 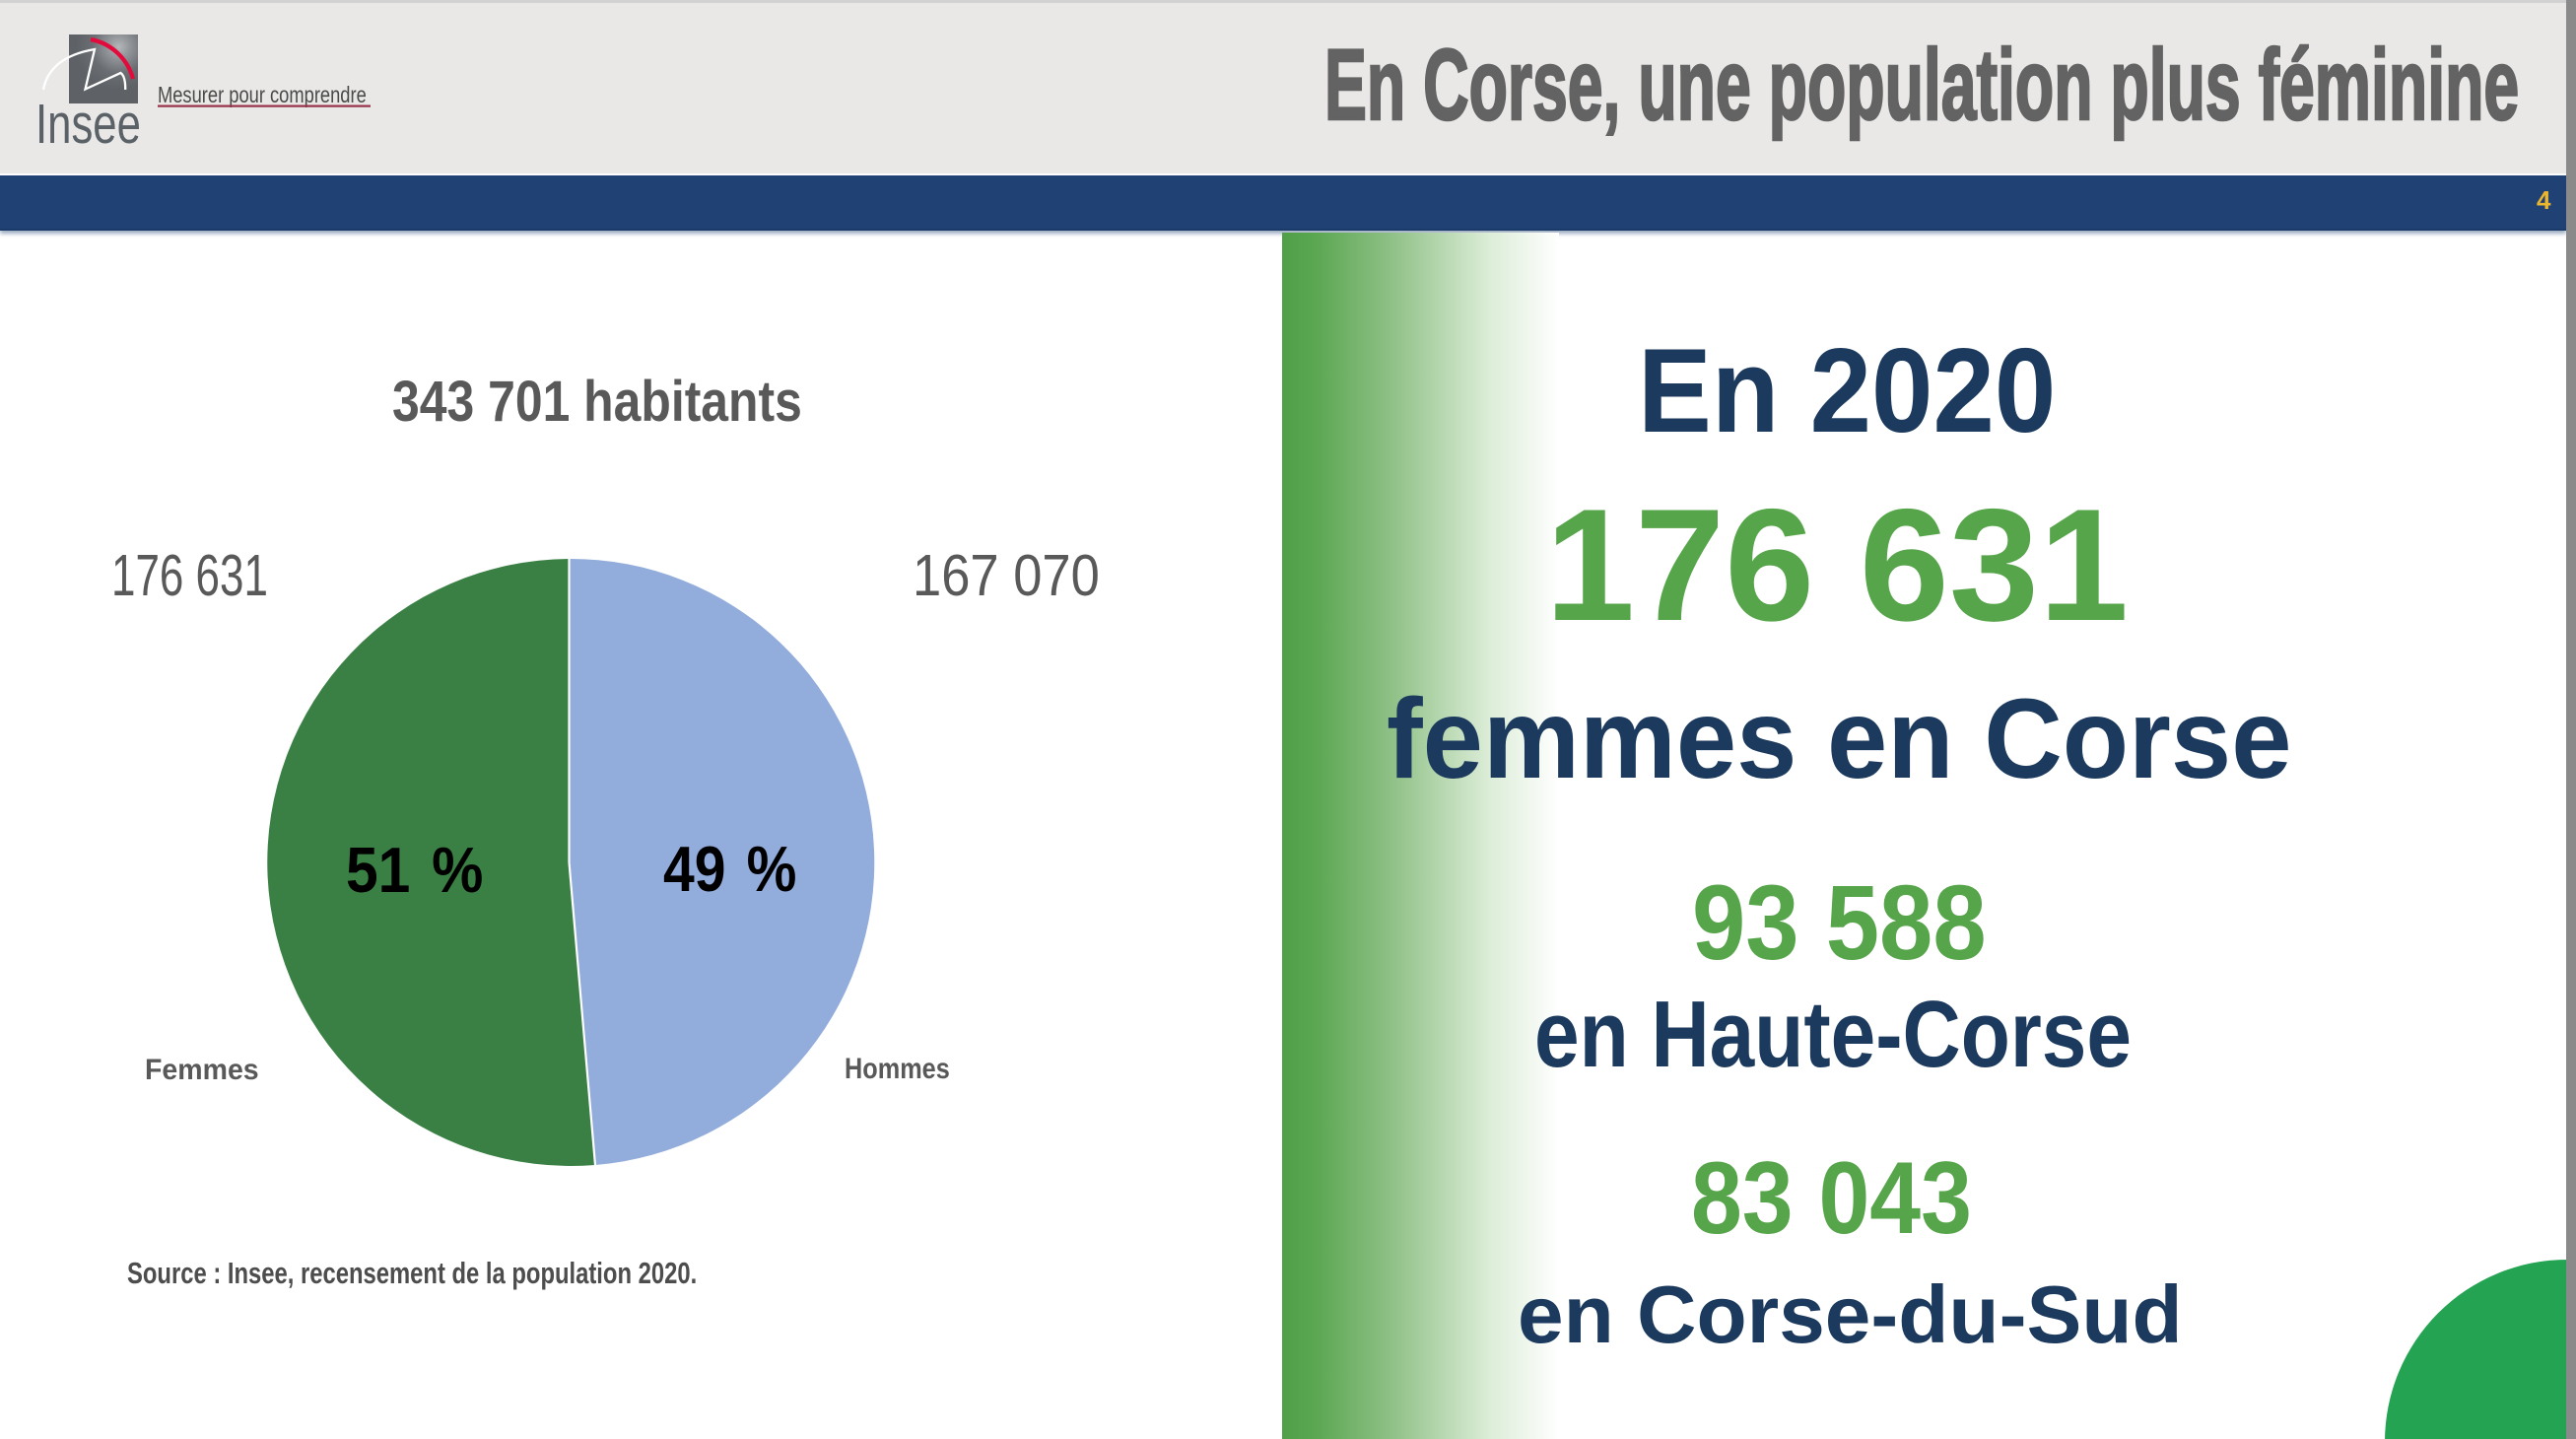 I want to click on svg-text: Insee, so click(x=88, y=124).